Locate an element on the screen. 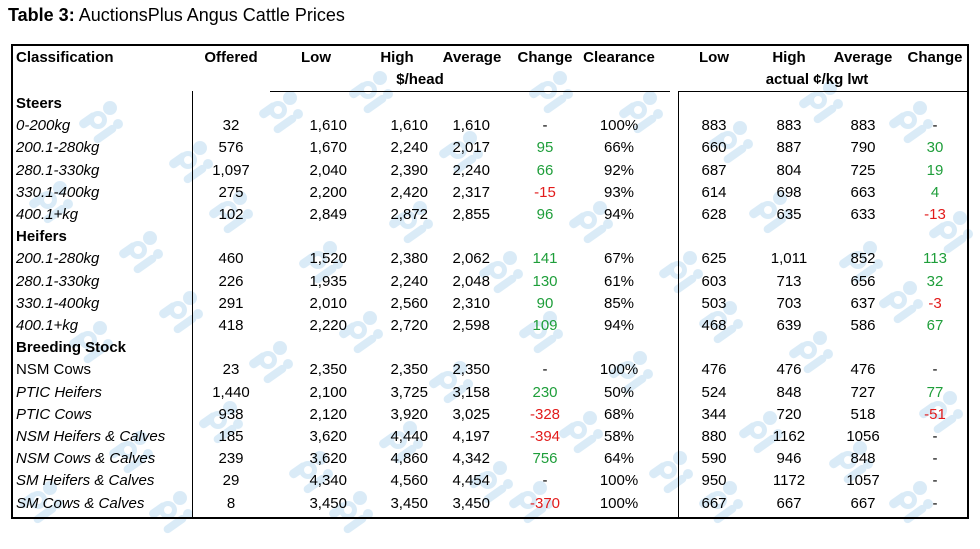 The width and height of the screenshot is (980, 549). cell-low: 4,340 is located at coordinates (328, 481).